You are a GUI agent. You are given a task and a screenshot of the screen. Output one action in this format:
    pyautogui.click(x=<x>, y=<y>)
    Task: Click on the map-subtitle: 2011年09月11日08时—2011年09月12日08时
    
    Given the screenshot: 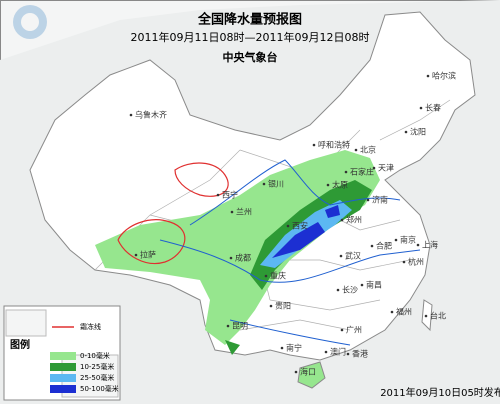 What is the action you would take?
    pyautogui.click(x=250, y=37)
    